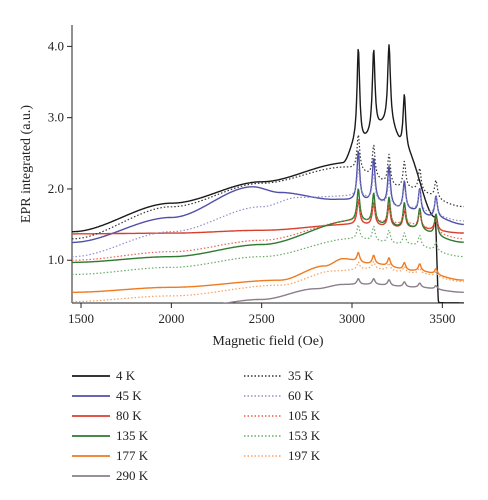  What do you see at coordinates (129, 415) in the screenshot?
I see `legend-label: 80 K` at bounding box center [129, 415].